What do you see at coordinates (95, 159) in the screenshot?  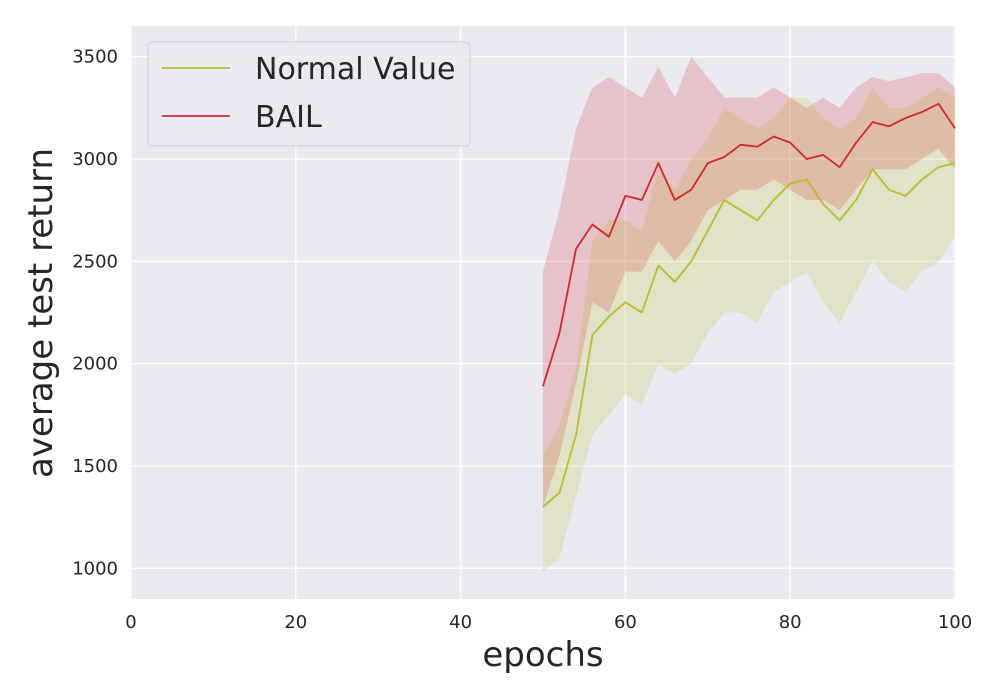 I see `y-tick-label: 3000` at bounding box center [95, 159].